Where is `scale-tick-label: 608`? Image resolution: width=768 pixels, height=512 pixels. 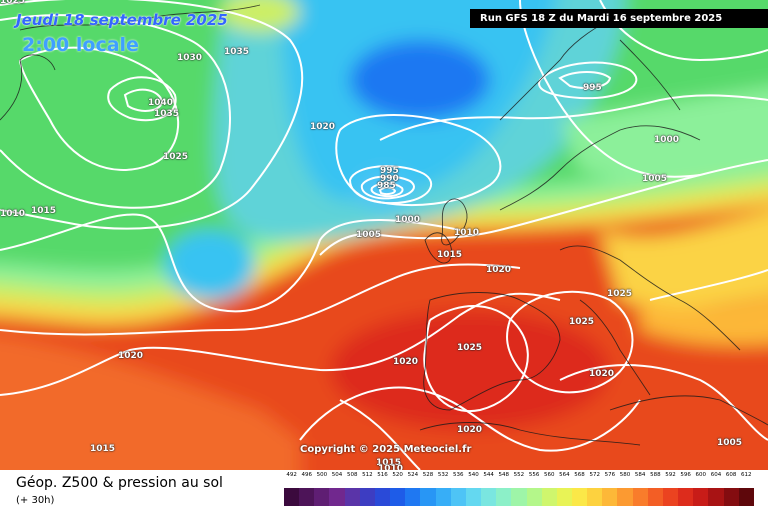
scale-tick-label: 608 is located at coordinates (731, 475).